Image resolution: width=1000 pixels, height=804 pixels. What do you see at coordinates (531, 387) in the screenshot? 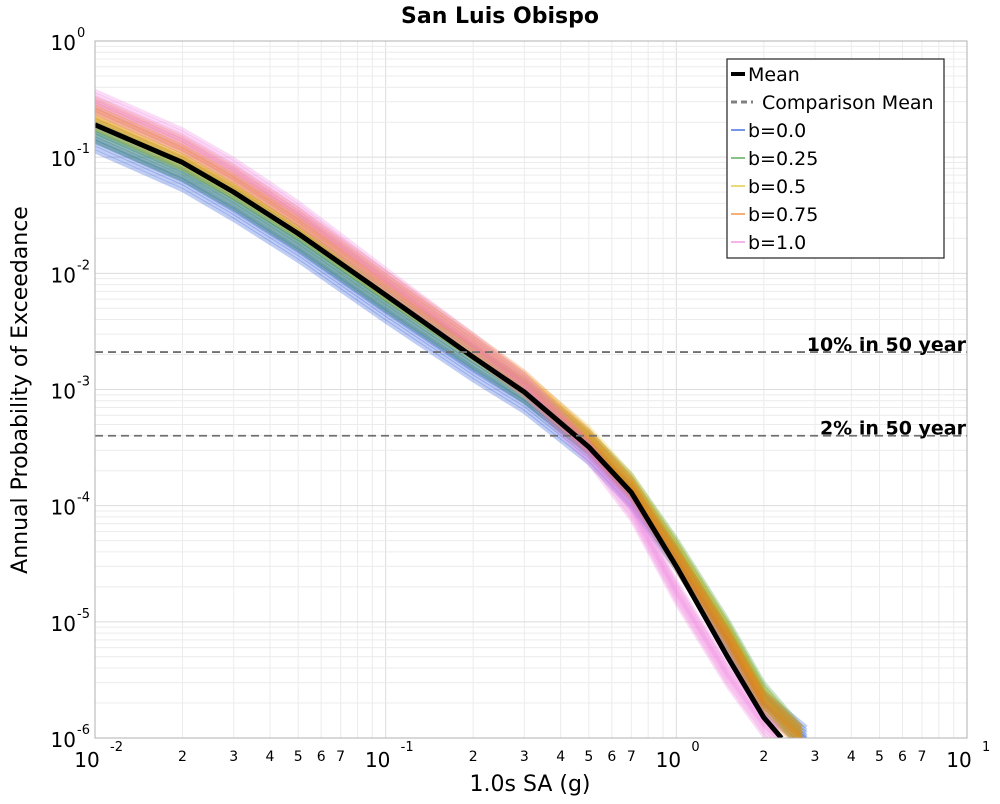
I see `reference-lines: 10% in 50 year 2% in 50 year` at bounding box center [531, 387].